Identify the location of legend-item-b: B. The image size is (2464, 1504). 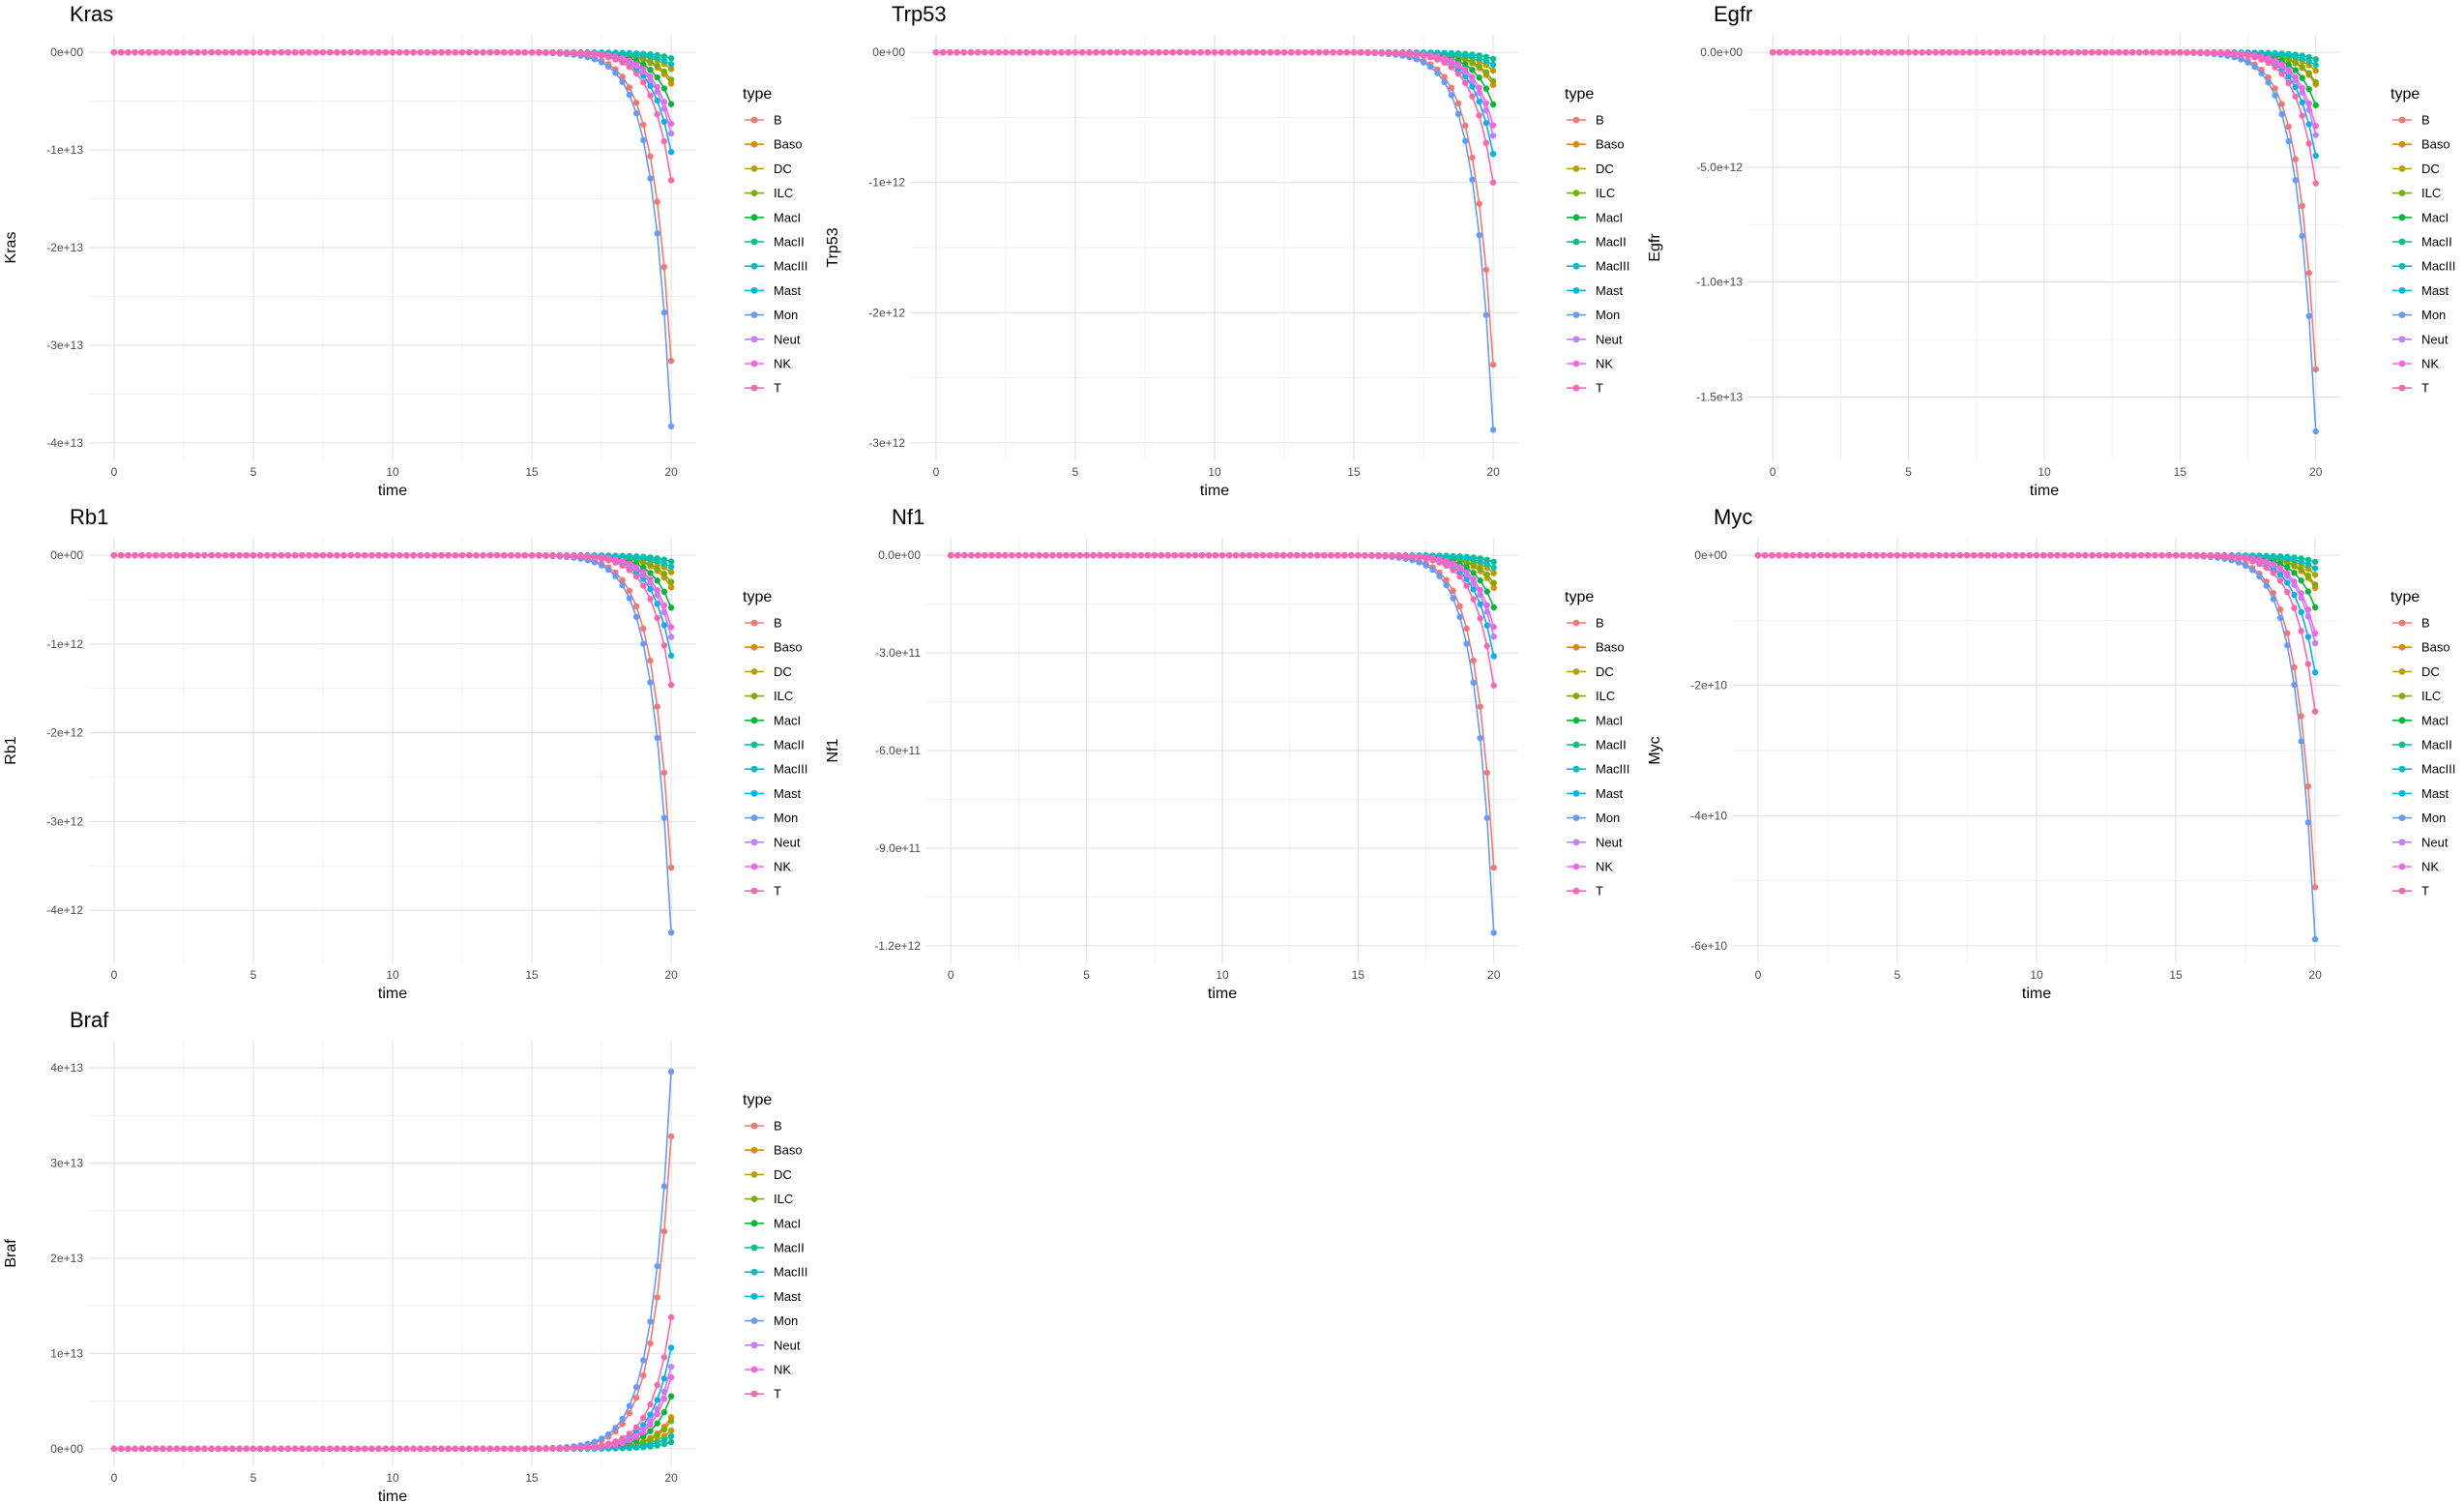
(763, 120).